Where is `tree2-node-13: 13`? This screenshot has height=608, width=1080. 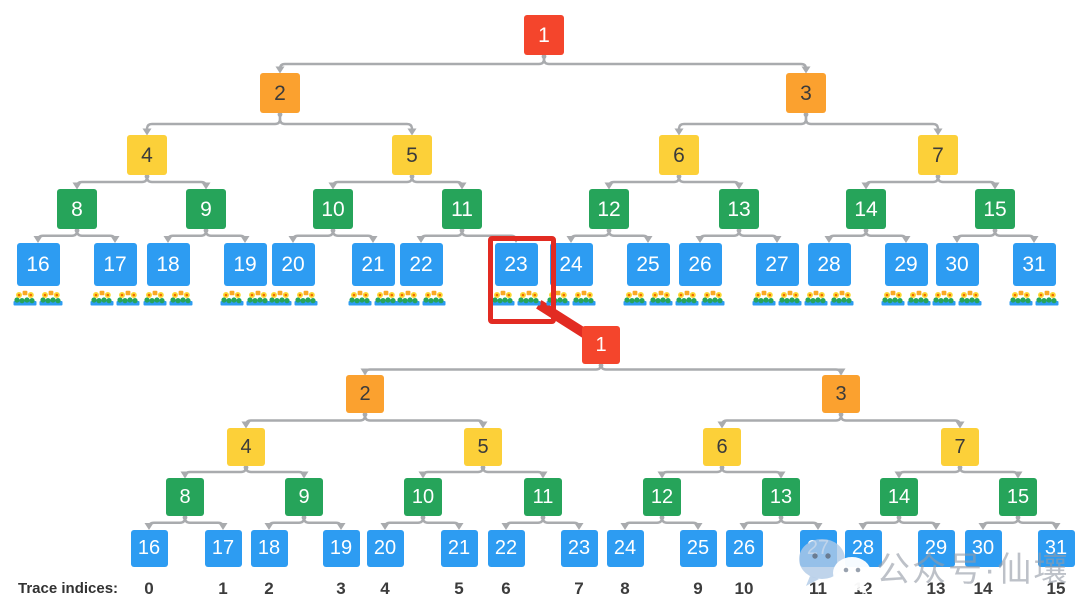 tree2-node-13: 13 is located at coordinates (781, 497).